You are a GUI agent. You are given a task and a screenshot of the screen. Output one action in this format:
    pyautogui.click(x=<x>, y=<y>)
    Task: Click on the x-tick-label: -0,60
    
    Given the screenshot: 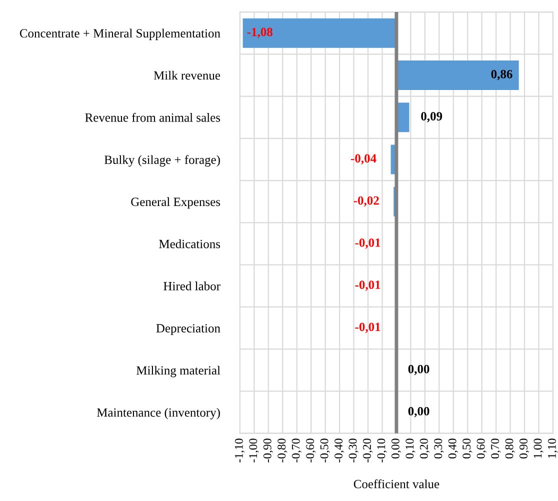 What is the action you would take?
    pyautogui.click(x=311, y=450)
    